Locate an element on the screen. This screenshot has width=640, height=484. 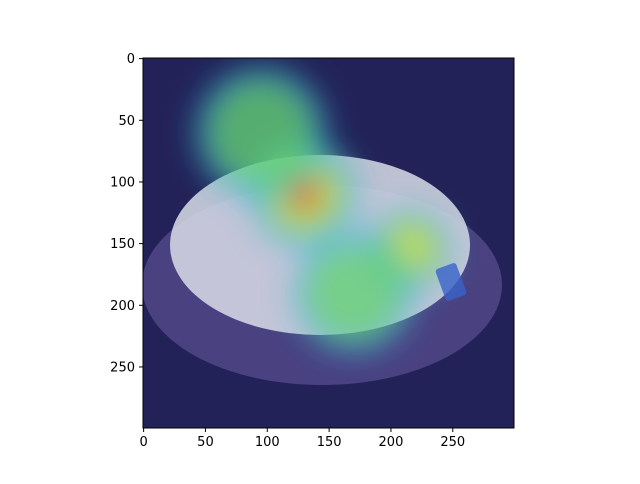
y-axis: 0 50 100 150 200 250 is located at coordinates (126, 213).